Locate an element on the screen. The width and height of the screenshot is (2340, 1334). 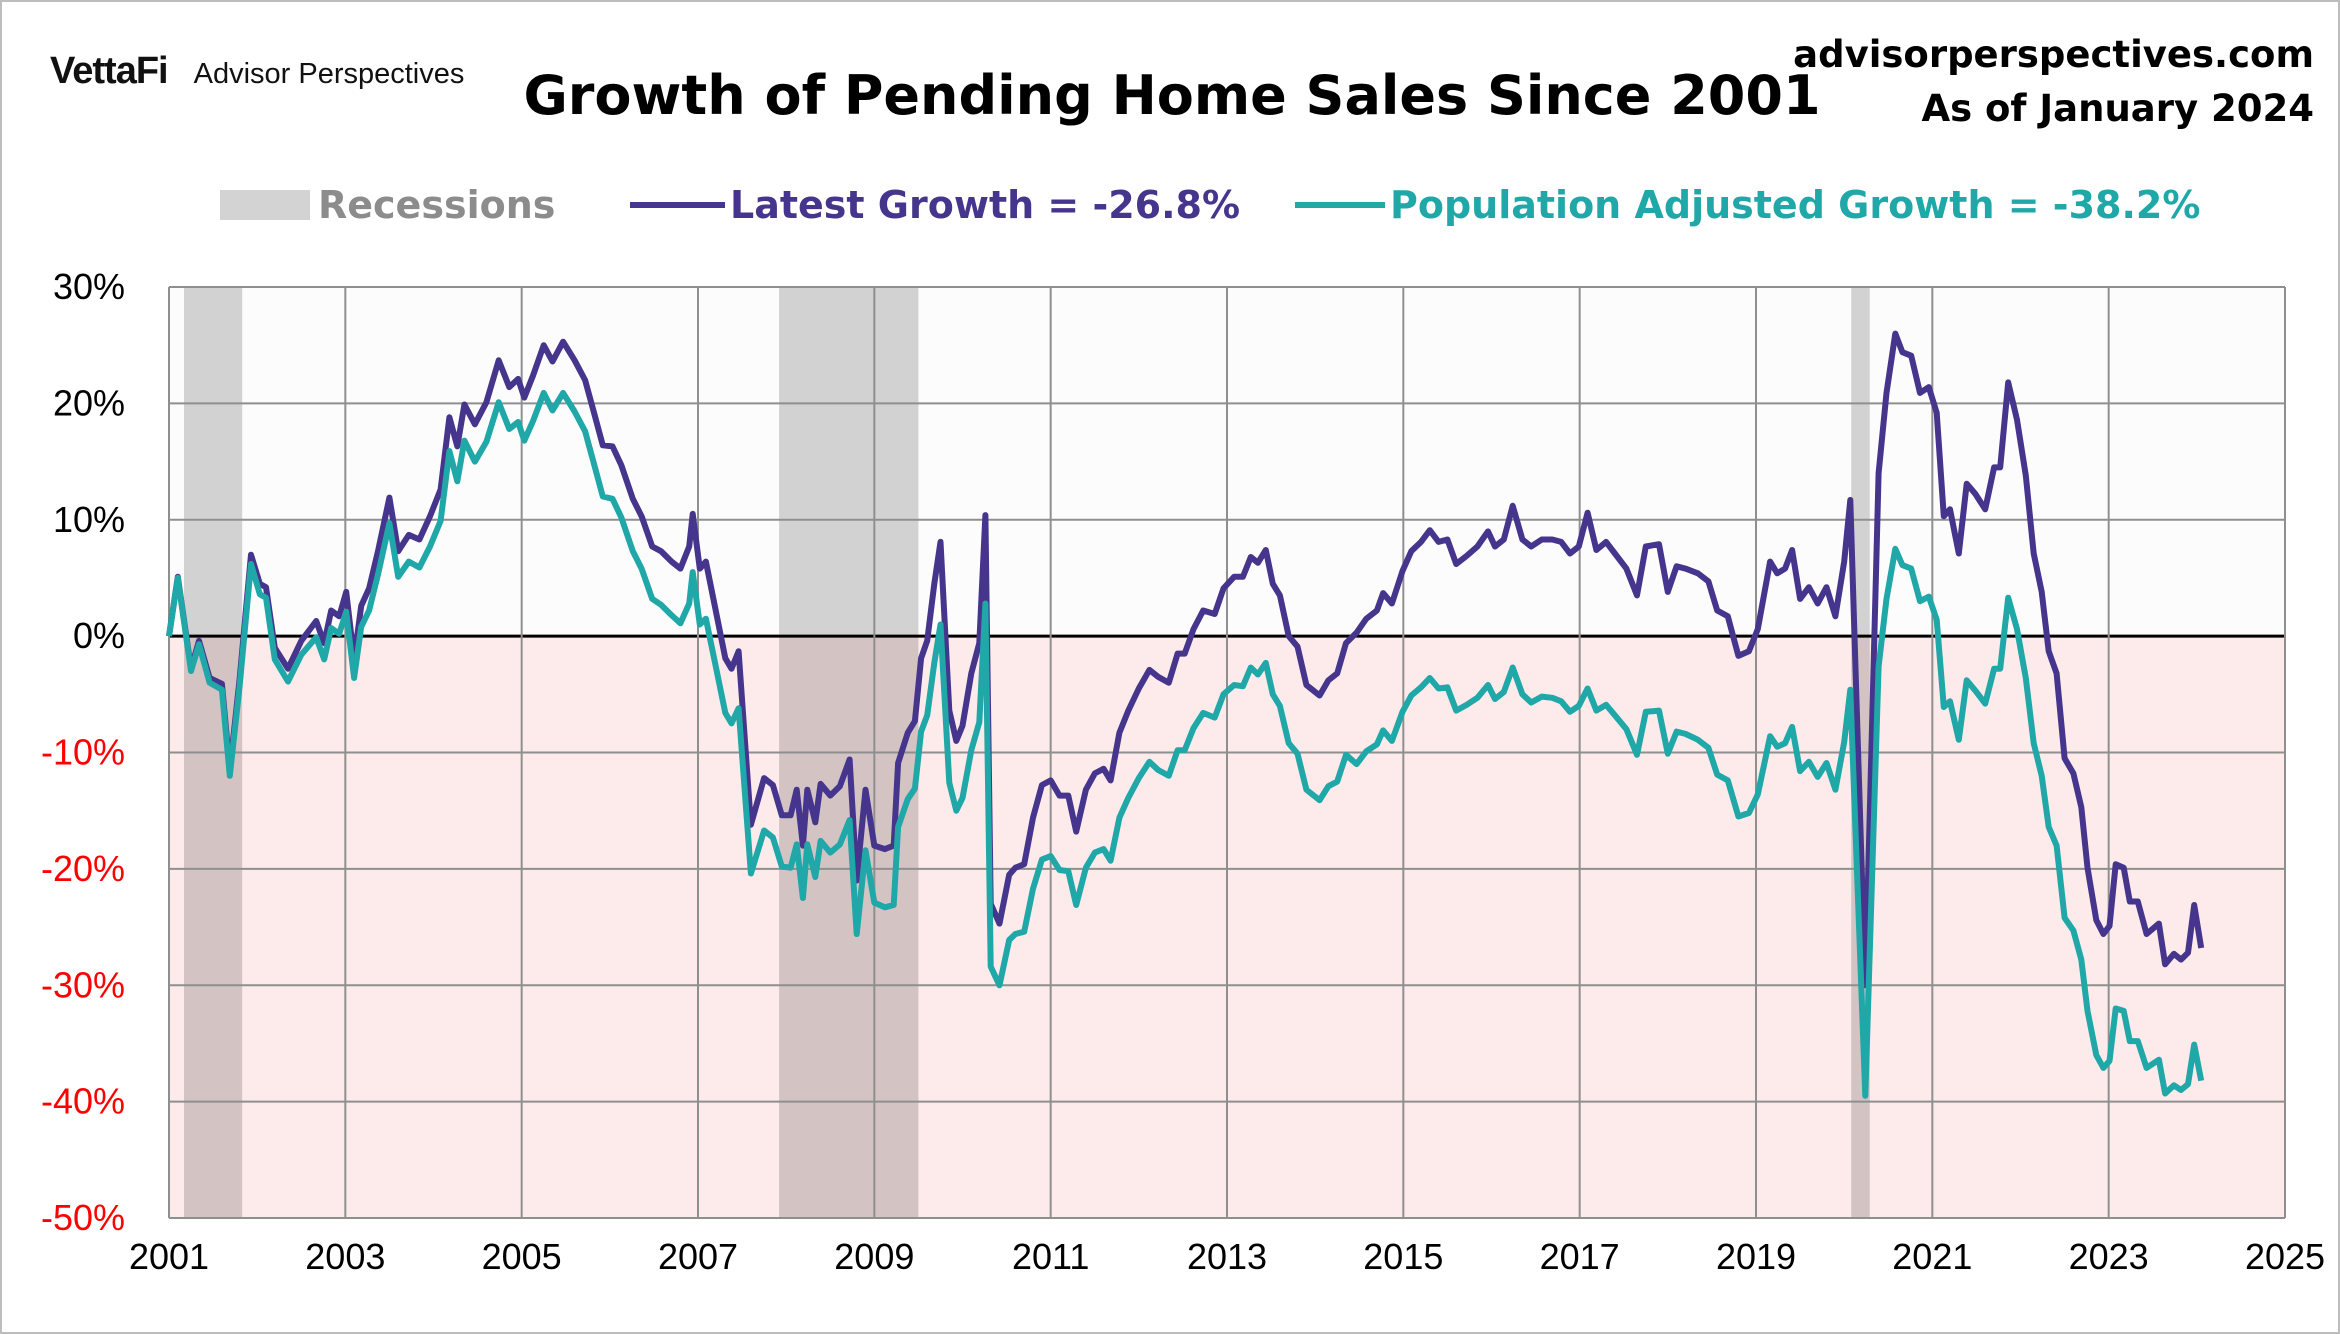
y-tick-label: 20% is located at coordinates (89, 402).